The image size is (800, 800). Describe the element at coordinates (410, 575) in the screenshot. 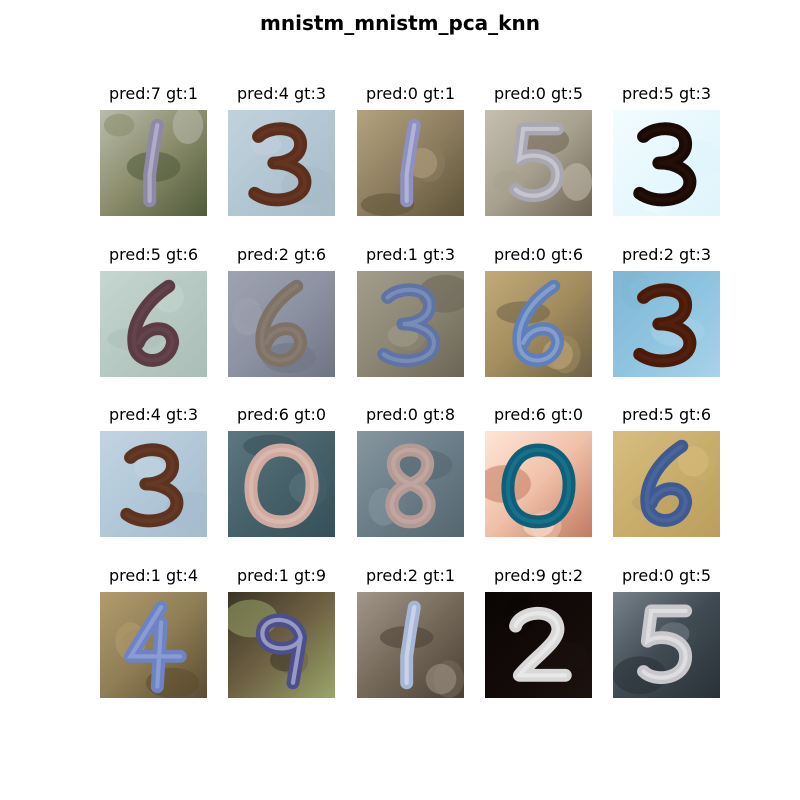

I see `sample-caption: pred:2 gt:1` at that location.